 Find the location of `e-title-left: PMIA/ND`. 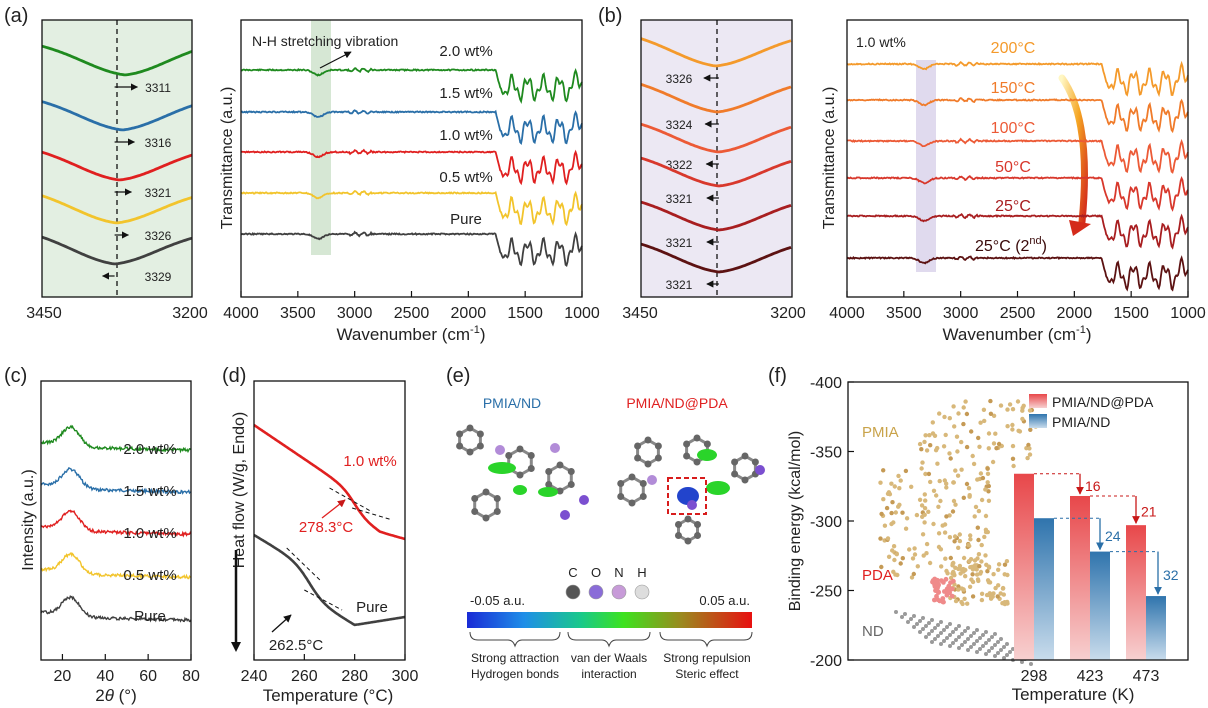

e-title-left: PMIA/ND is located at coordinates (512, 403).